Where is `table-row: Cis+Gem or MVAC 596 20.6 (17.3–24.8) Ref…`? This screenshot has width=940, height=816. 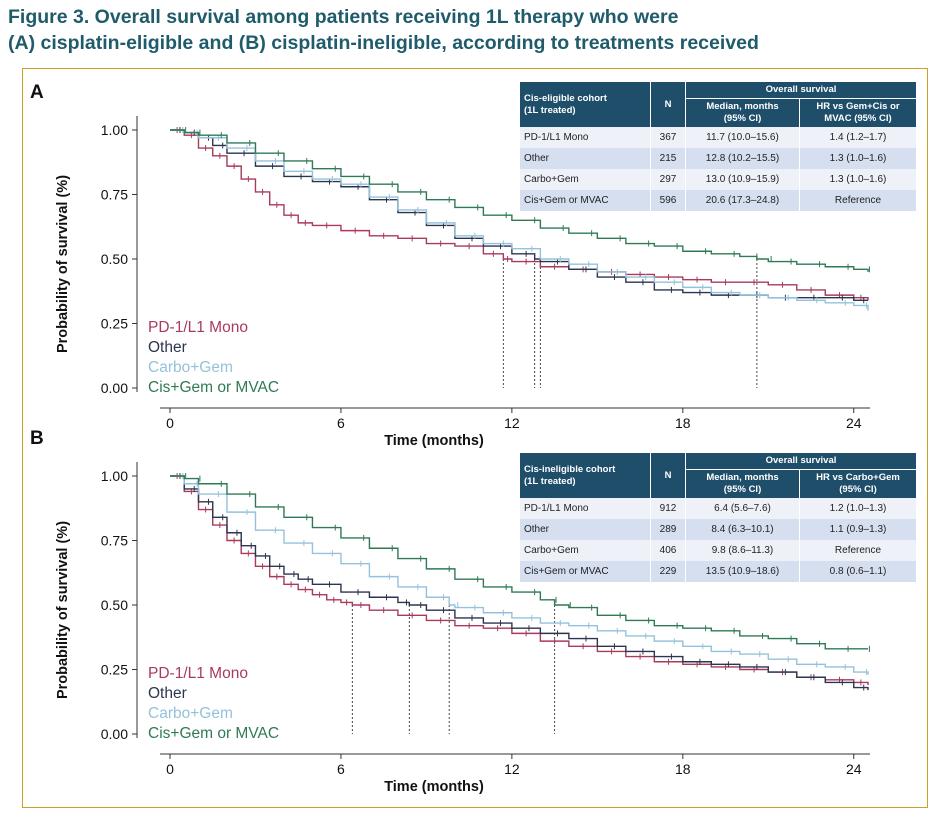 table-row: Cis+Gem or MVAC 596 20.6 (17.3–24.8) Ref… is located at coordinates (717, 200).